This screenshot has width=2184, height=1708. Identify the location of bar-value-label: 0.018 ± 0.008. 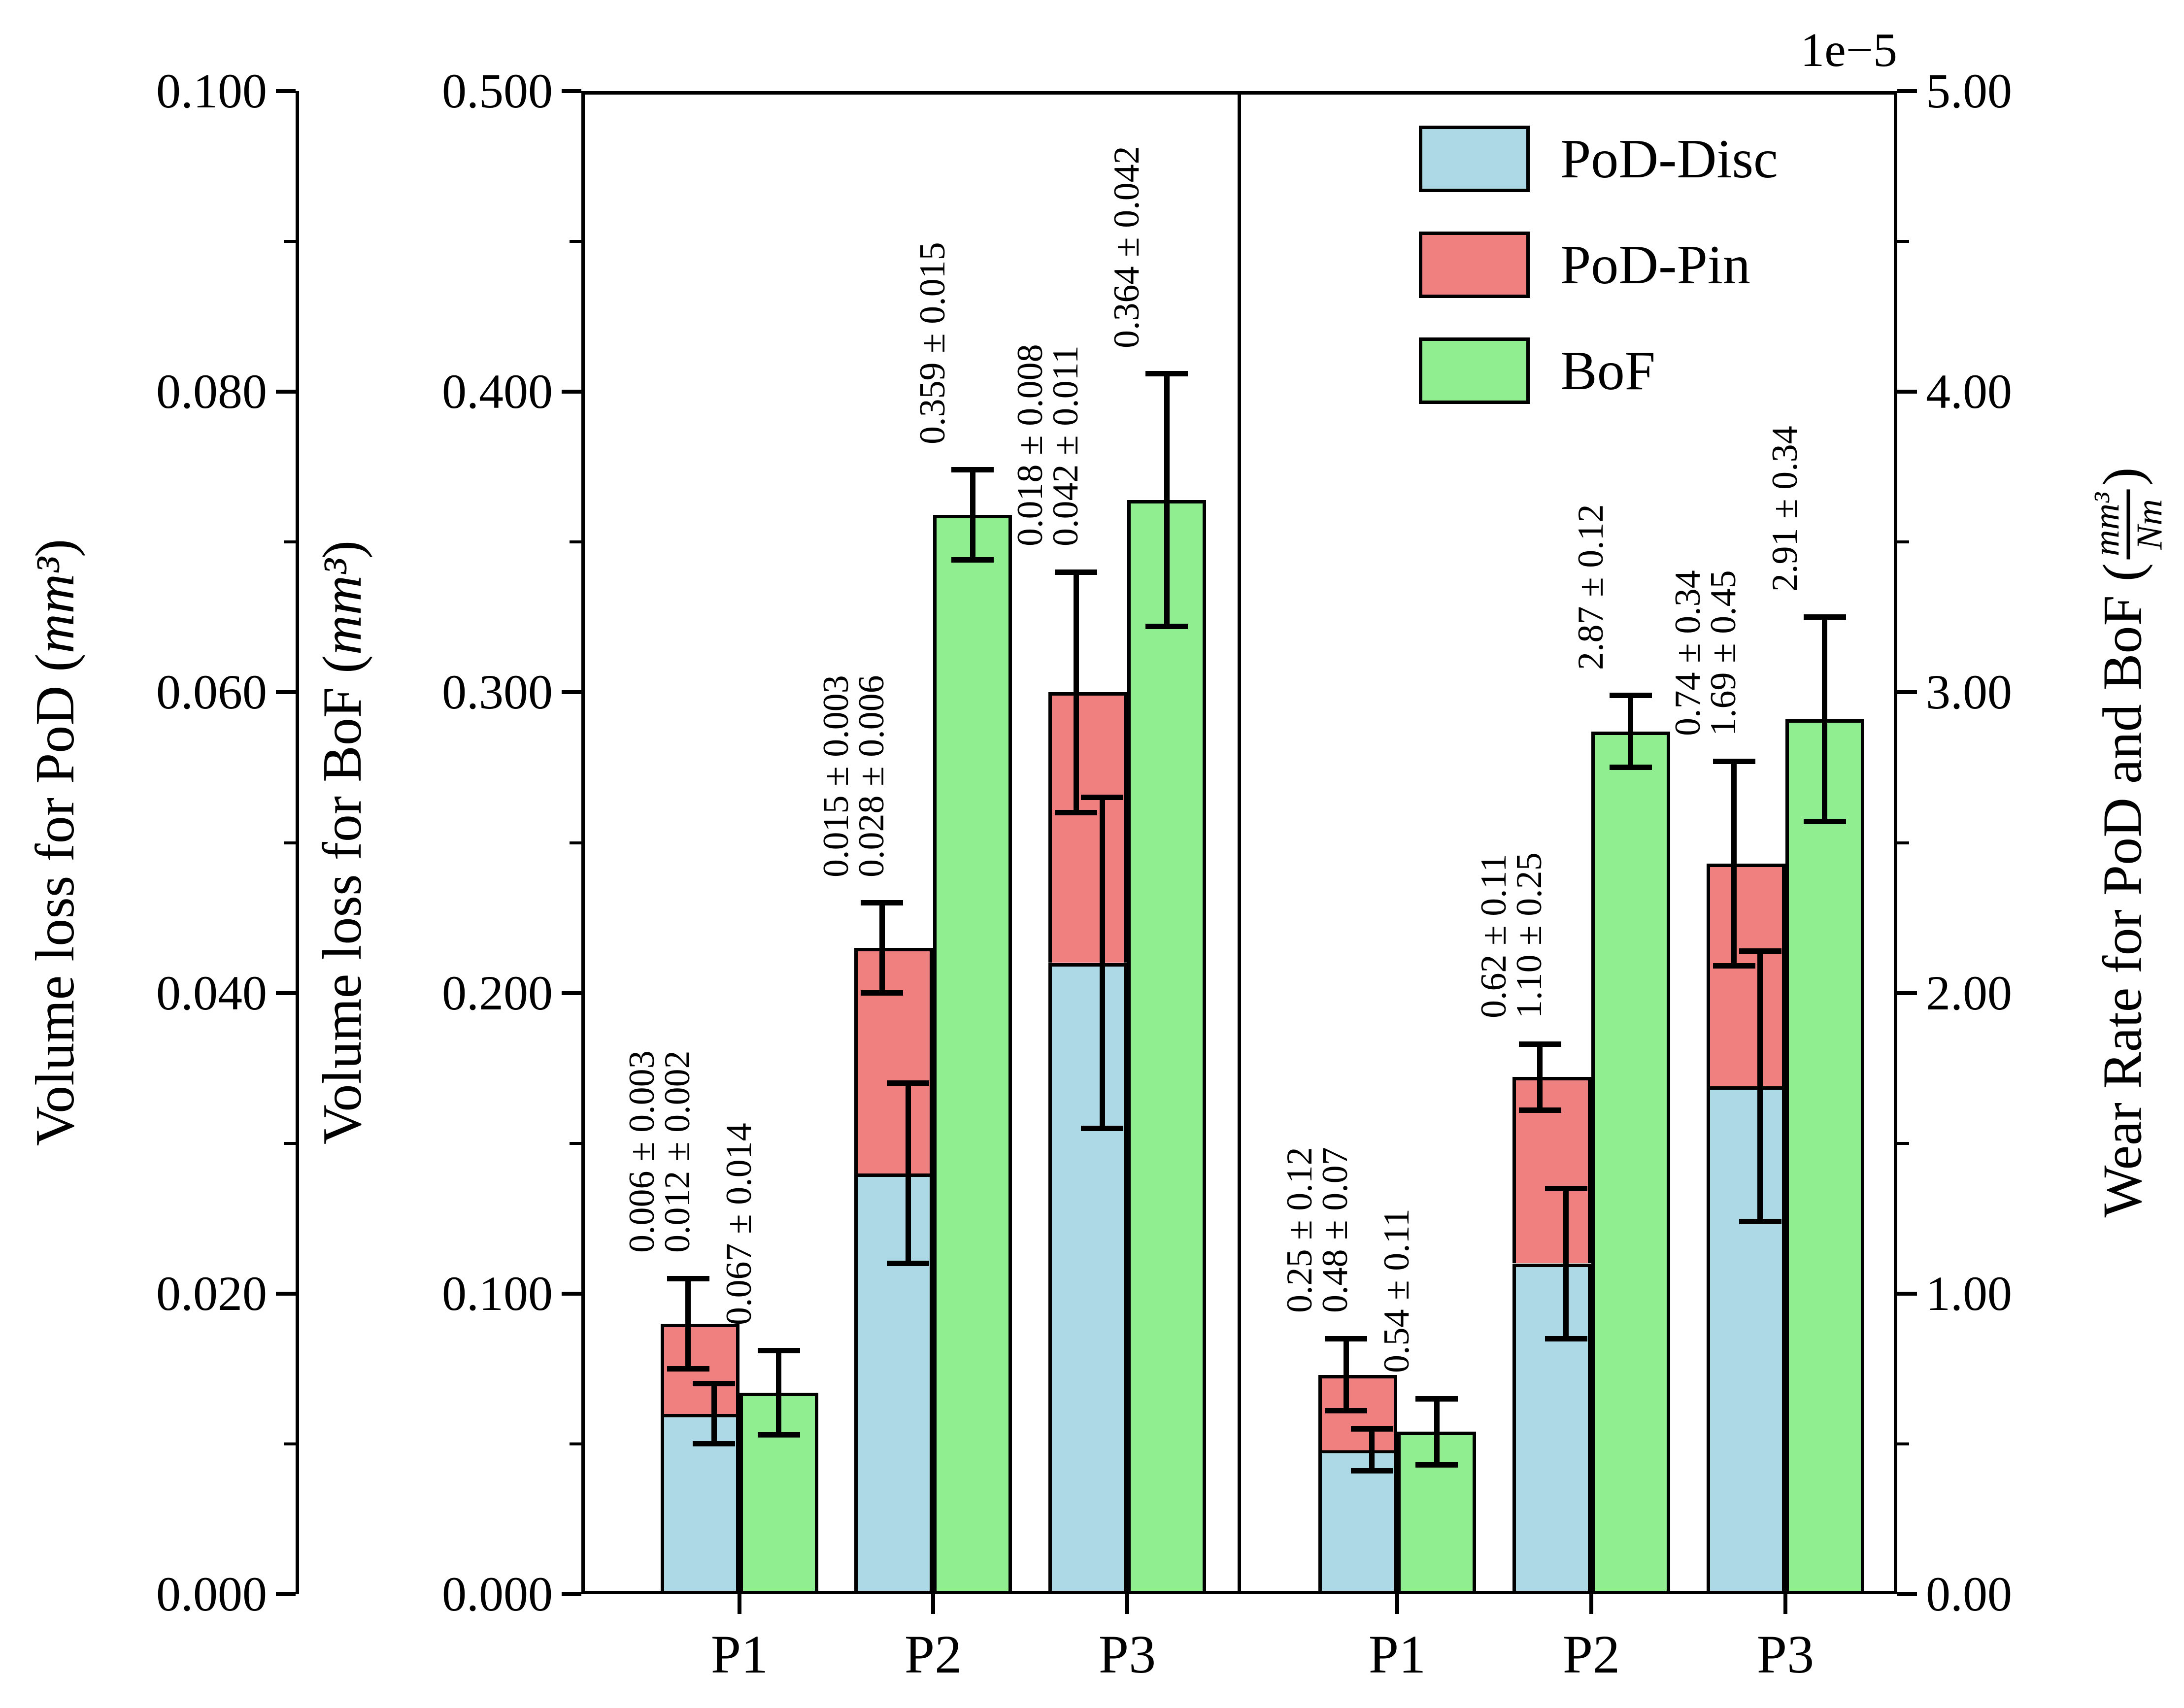
(1030, 445).